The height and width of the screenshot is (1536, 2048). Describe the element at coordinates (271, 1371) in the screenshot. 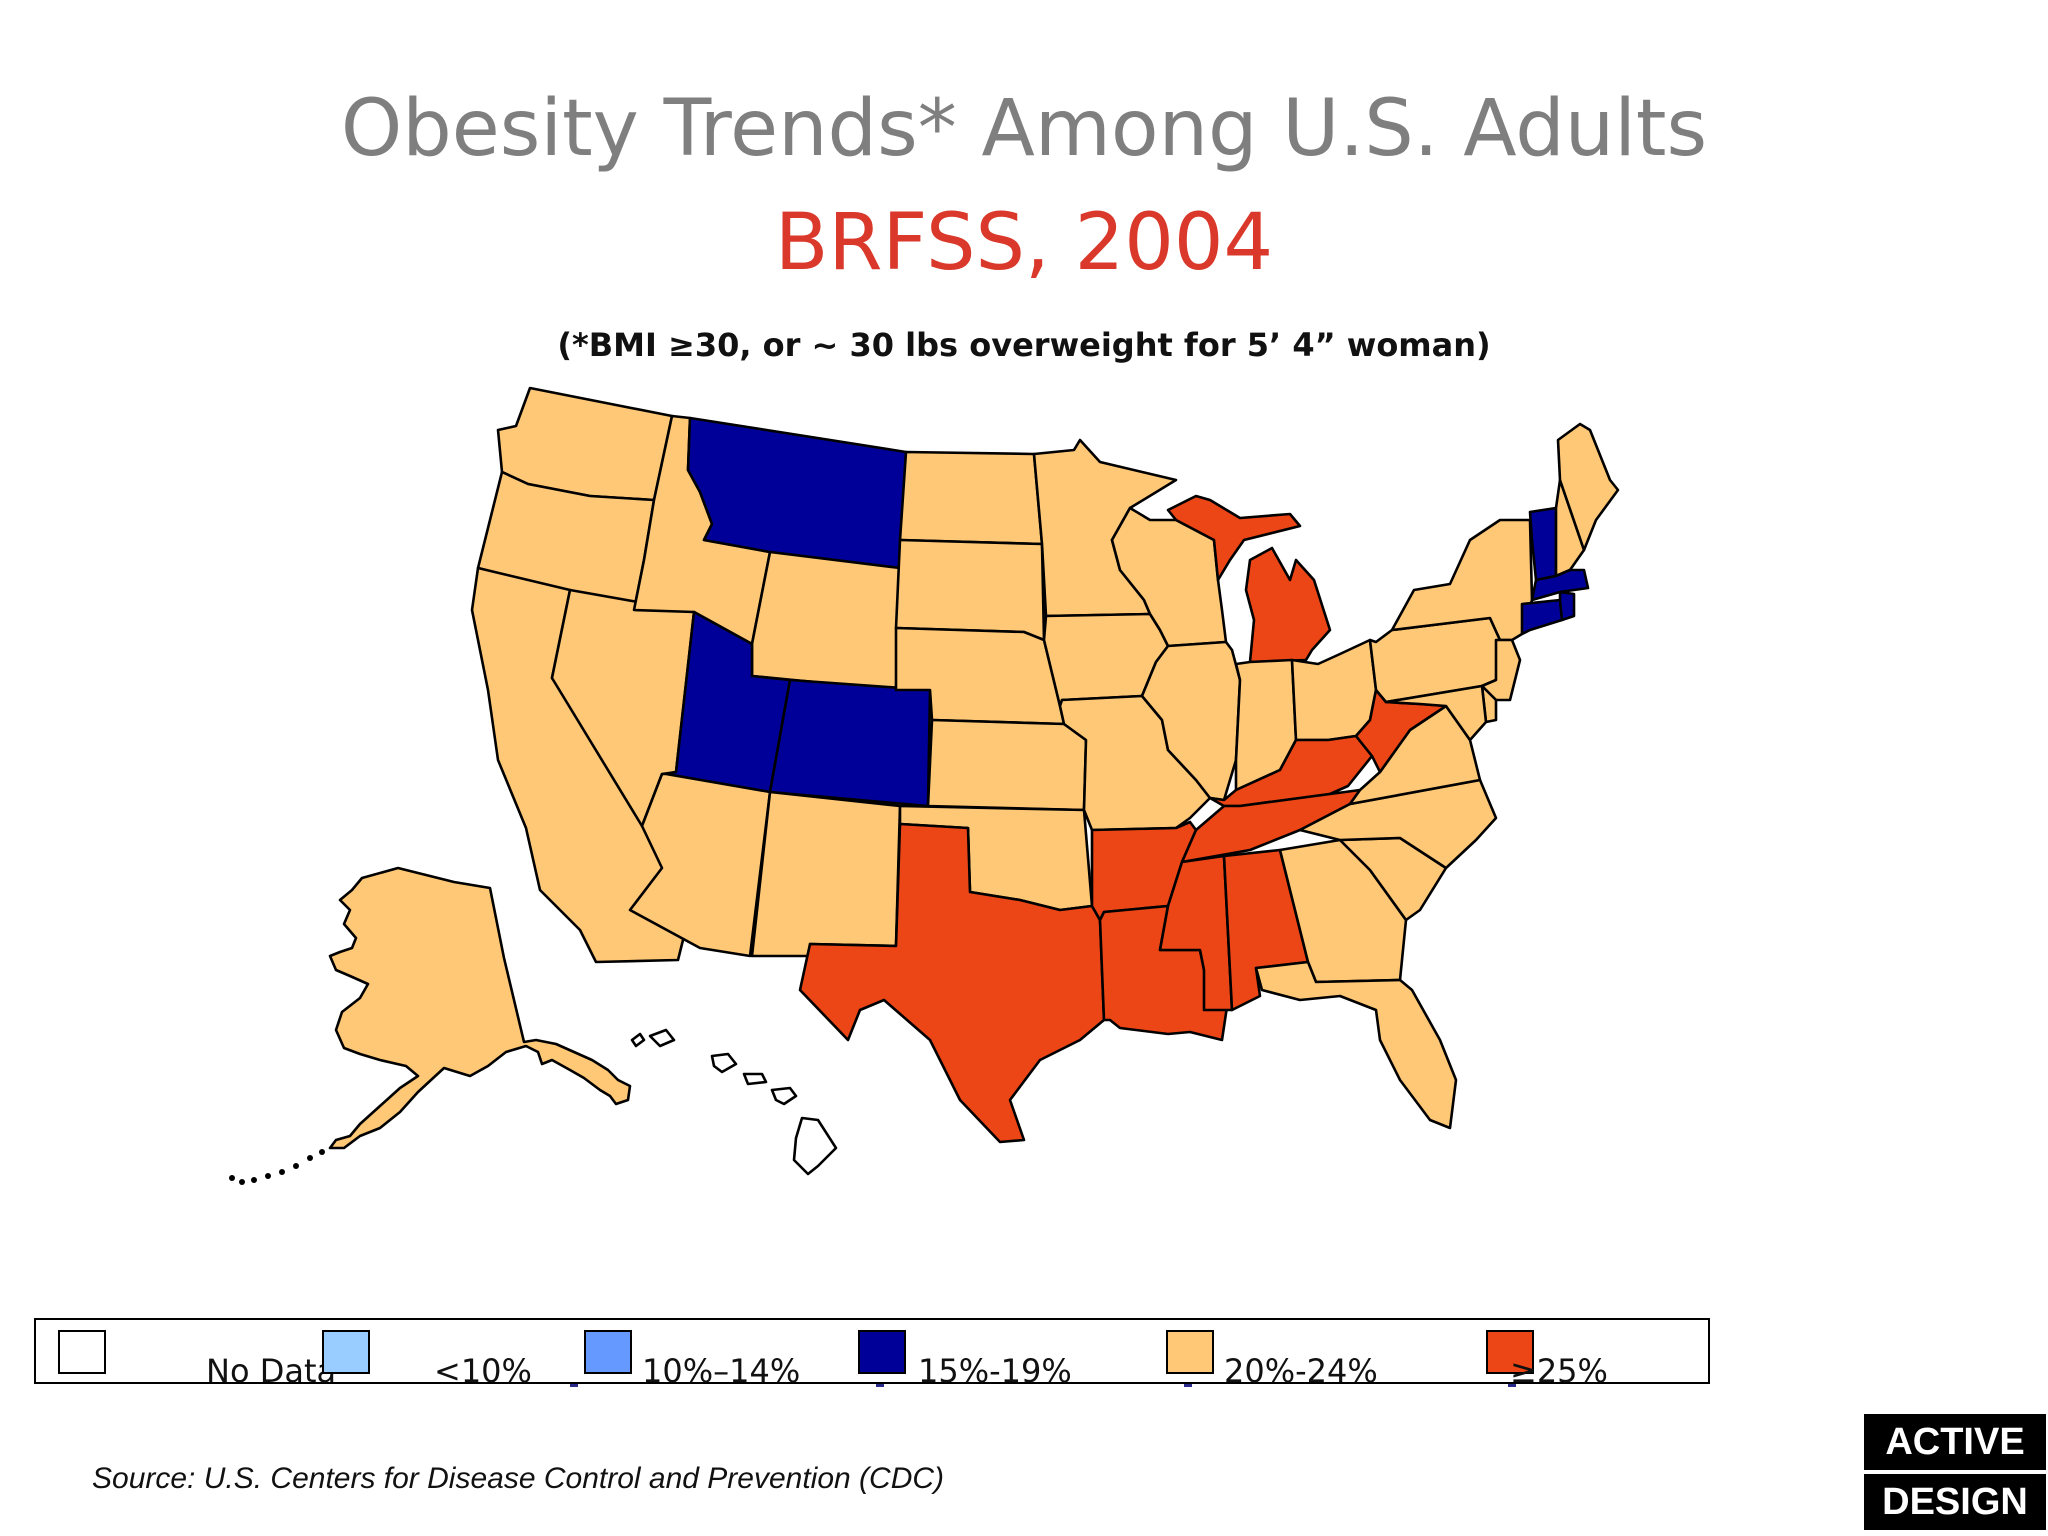

I see `legend-label-no-data: No Data` at that location.